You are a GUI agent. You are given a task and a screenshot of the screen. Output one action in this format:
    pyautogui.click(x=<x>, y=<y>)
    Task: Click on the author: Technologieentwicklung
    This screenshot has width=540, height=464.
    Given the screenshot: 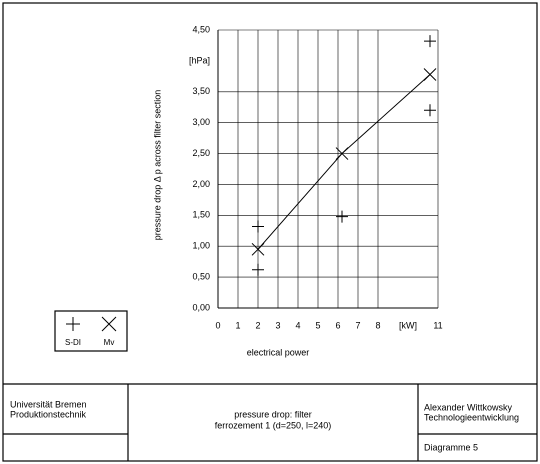 What is the action you would take?
    pyautogui.click(x=471, y=417)
    